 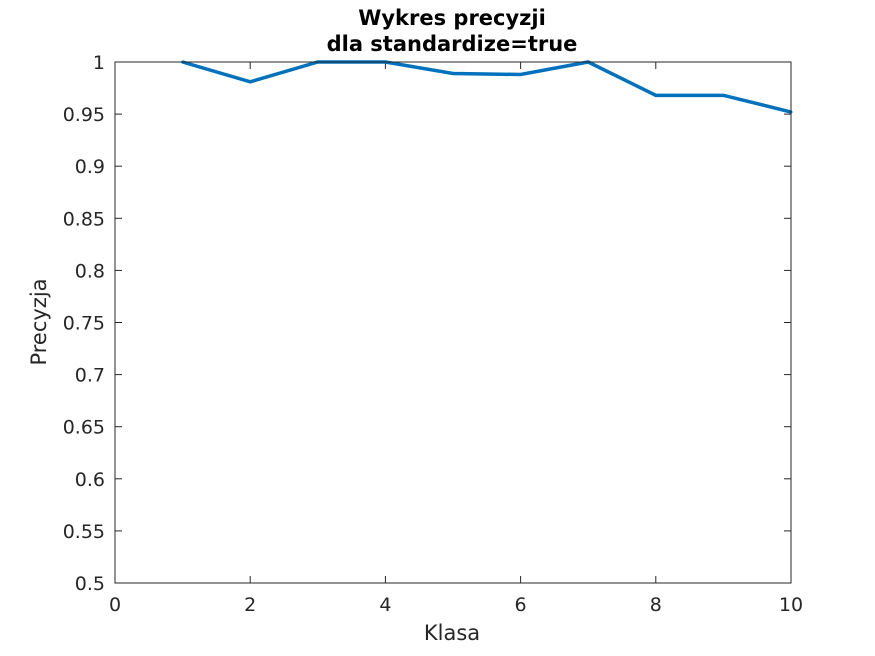 What do you see at coordinates (39, 321) in the screenshot?
I see `y-axis-label: Precyzja` at bounding box center [39, 321].